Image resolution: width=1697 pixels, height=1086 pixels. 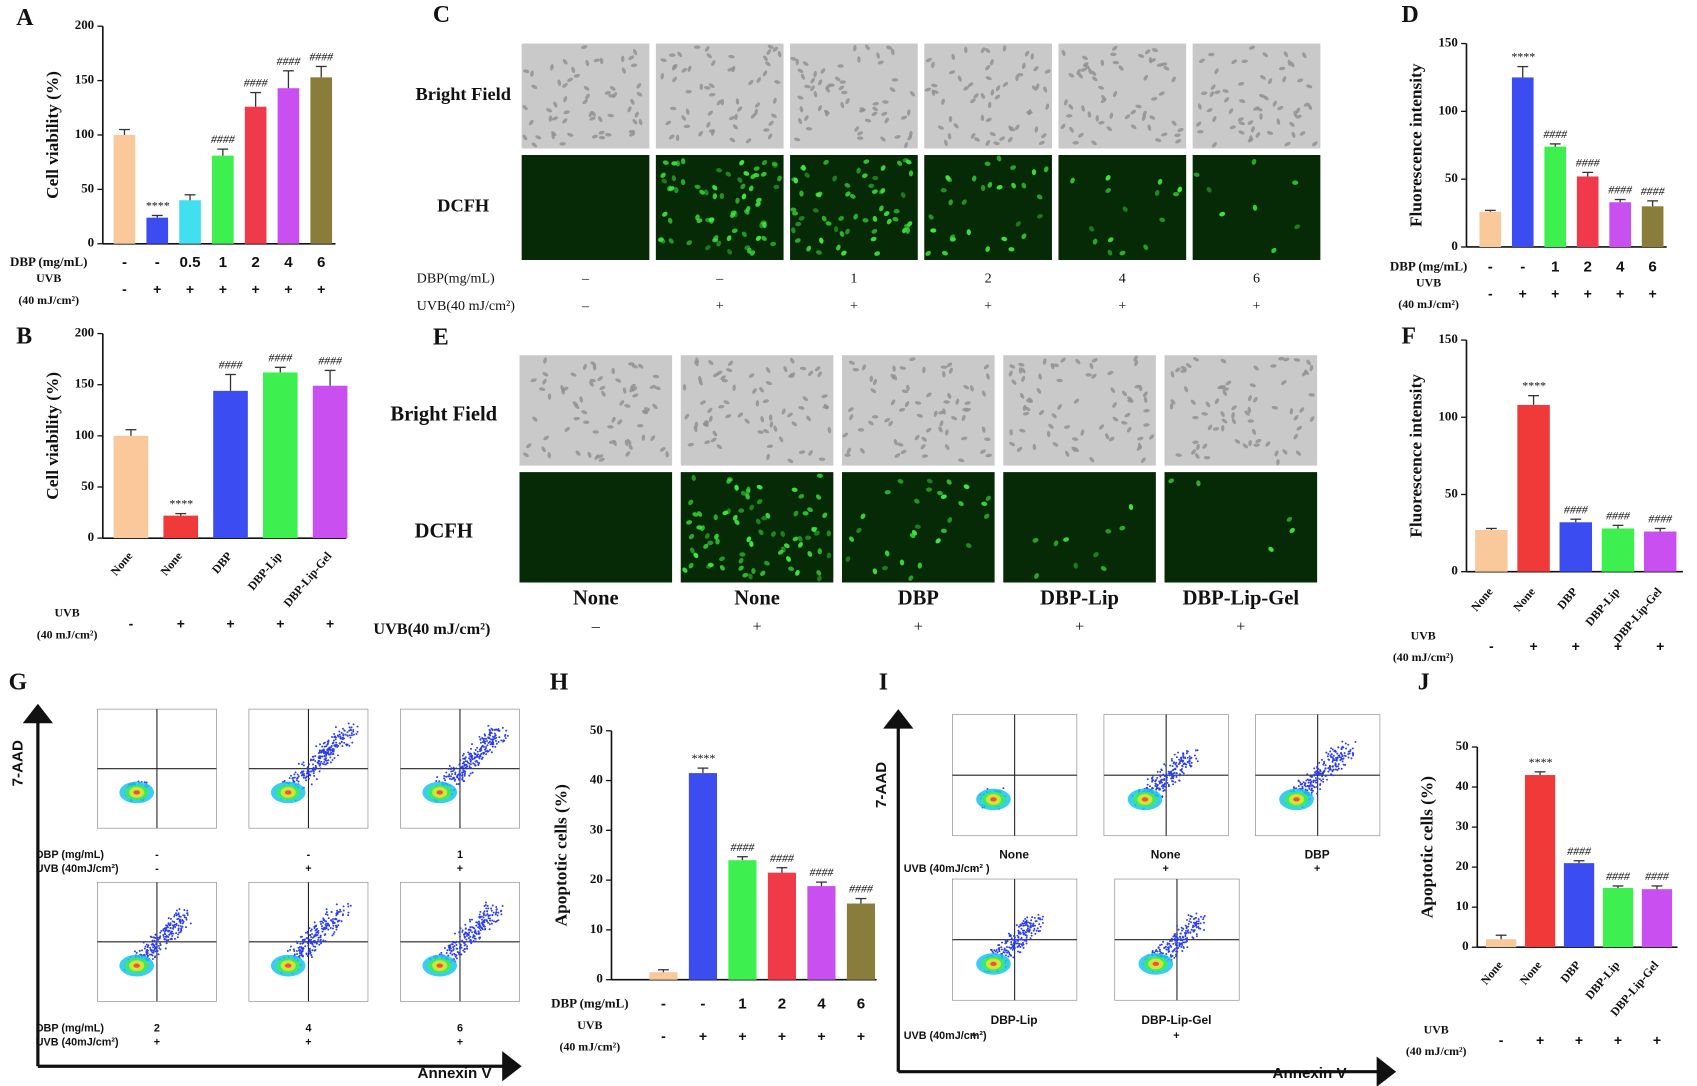 What do you see at coordinates (222, 562) in the screenshot?
I see `x-tick-label: DBP` at bounding box center [222, 562].